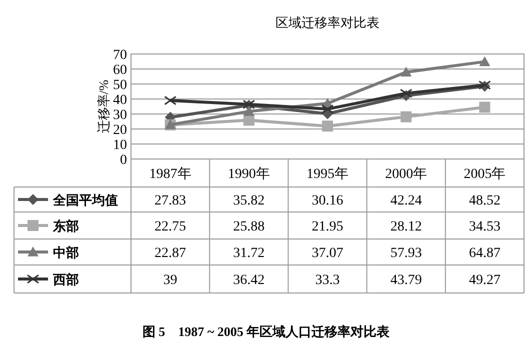 The width and height of the screenshot is (532, 347). What do you see at coordinates (170, 280) in the screenshot?
I see `data-label: 39` at bounding box center [170, 280].